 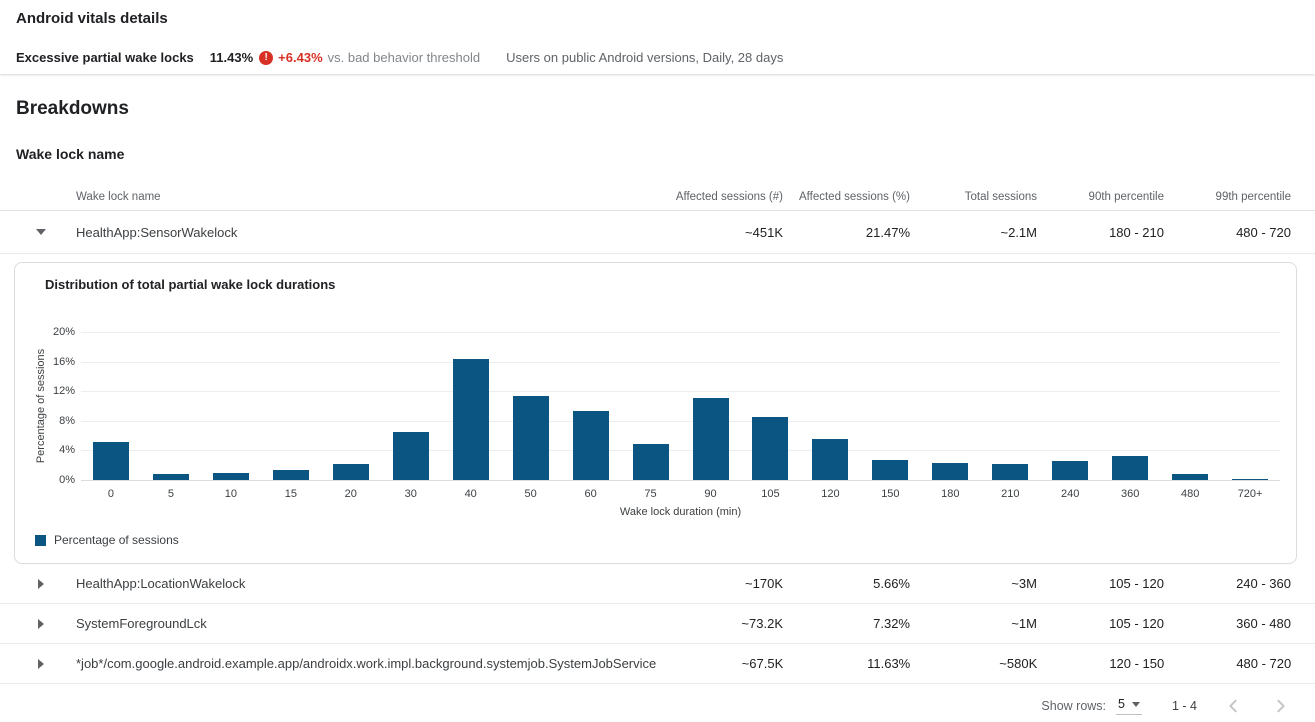 What do you see at coordinates (665, 548) in the screenshot?
I see `chart-legend: Percentage of sessions` at bounding box center [665, 548].